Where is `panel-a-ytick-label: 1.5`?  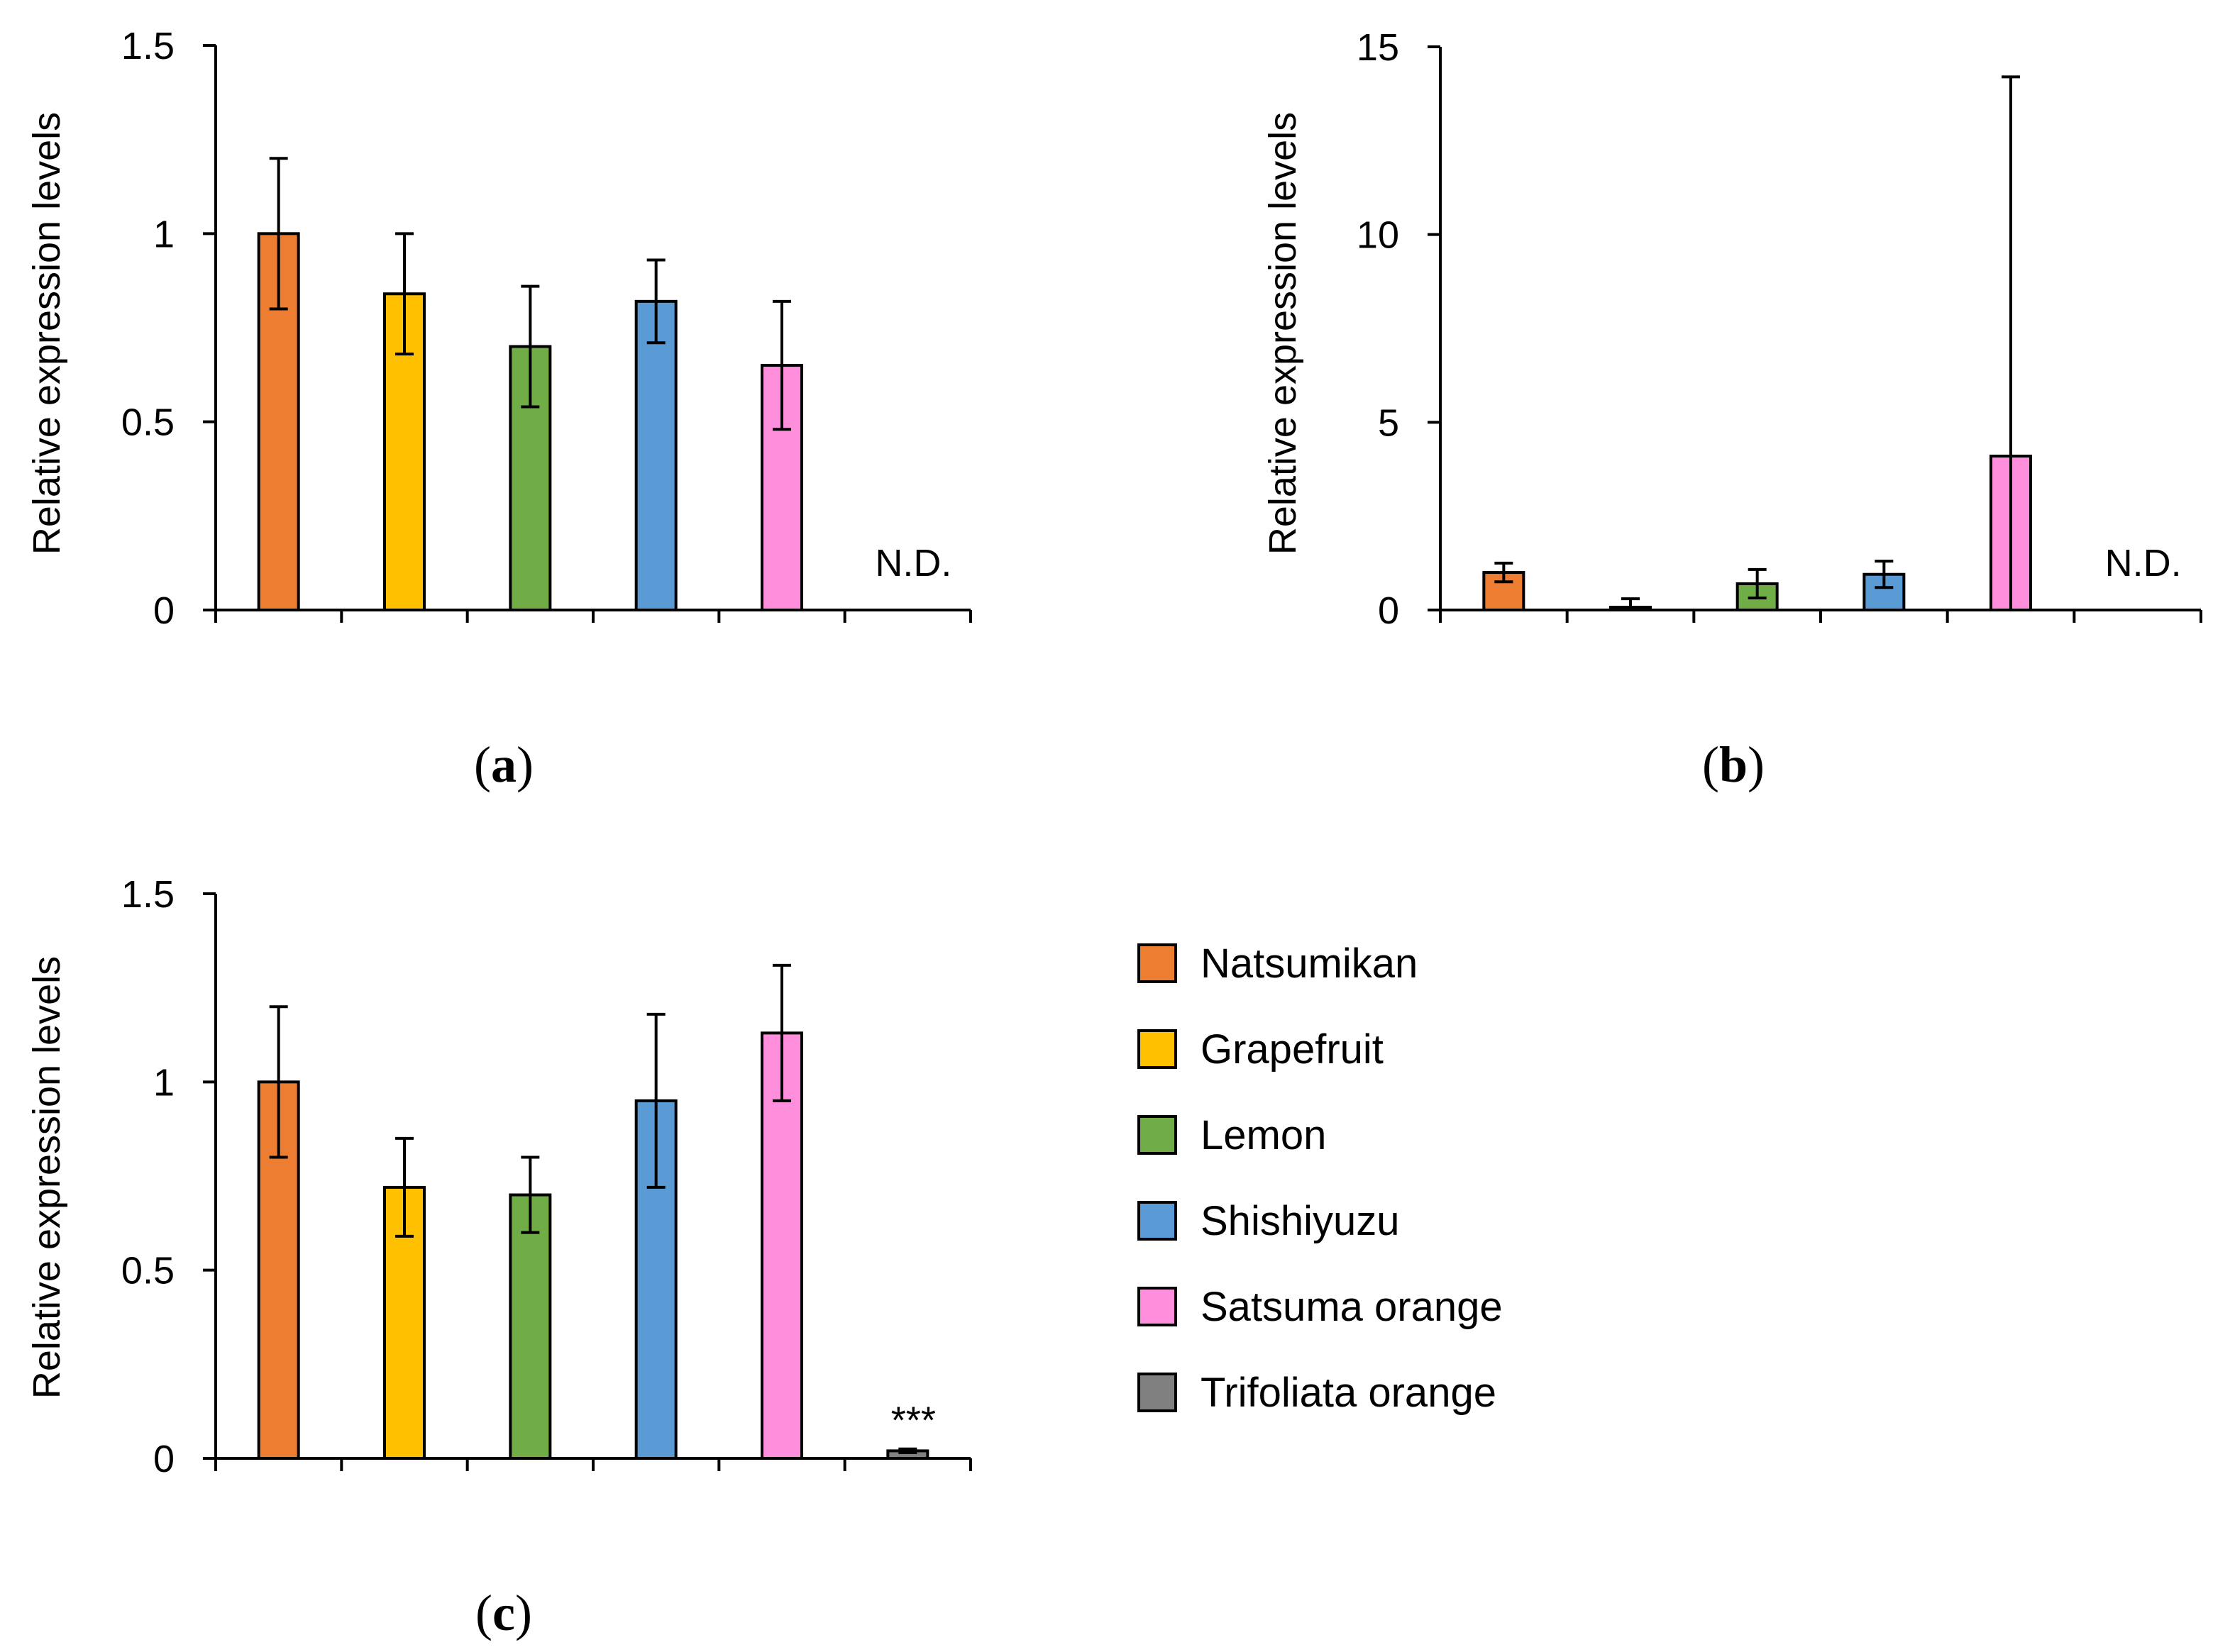
panel-a-ytick-label: 1.5 is located at coordinates (148, 46).